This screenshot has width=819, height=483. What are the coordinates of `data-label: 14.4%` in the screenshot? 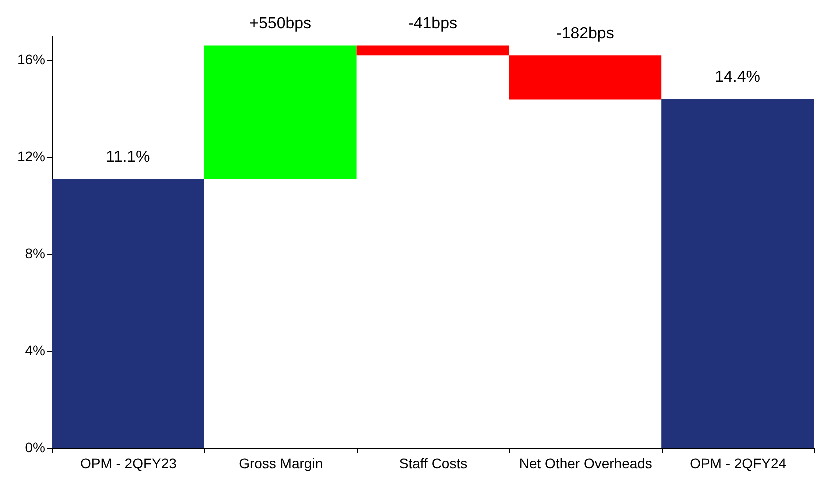 It's located at (737, 77).